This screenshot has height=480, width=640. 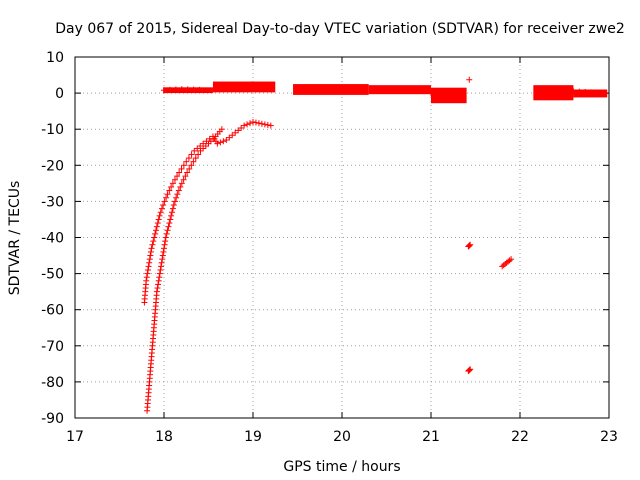 I want to click on x-axis-label: GPS time / hours, so click(x=341, y=467).